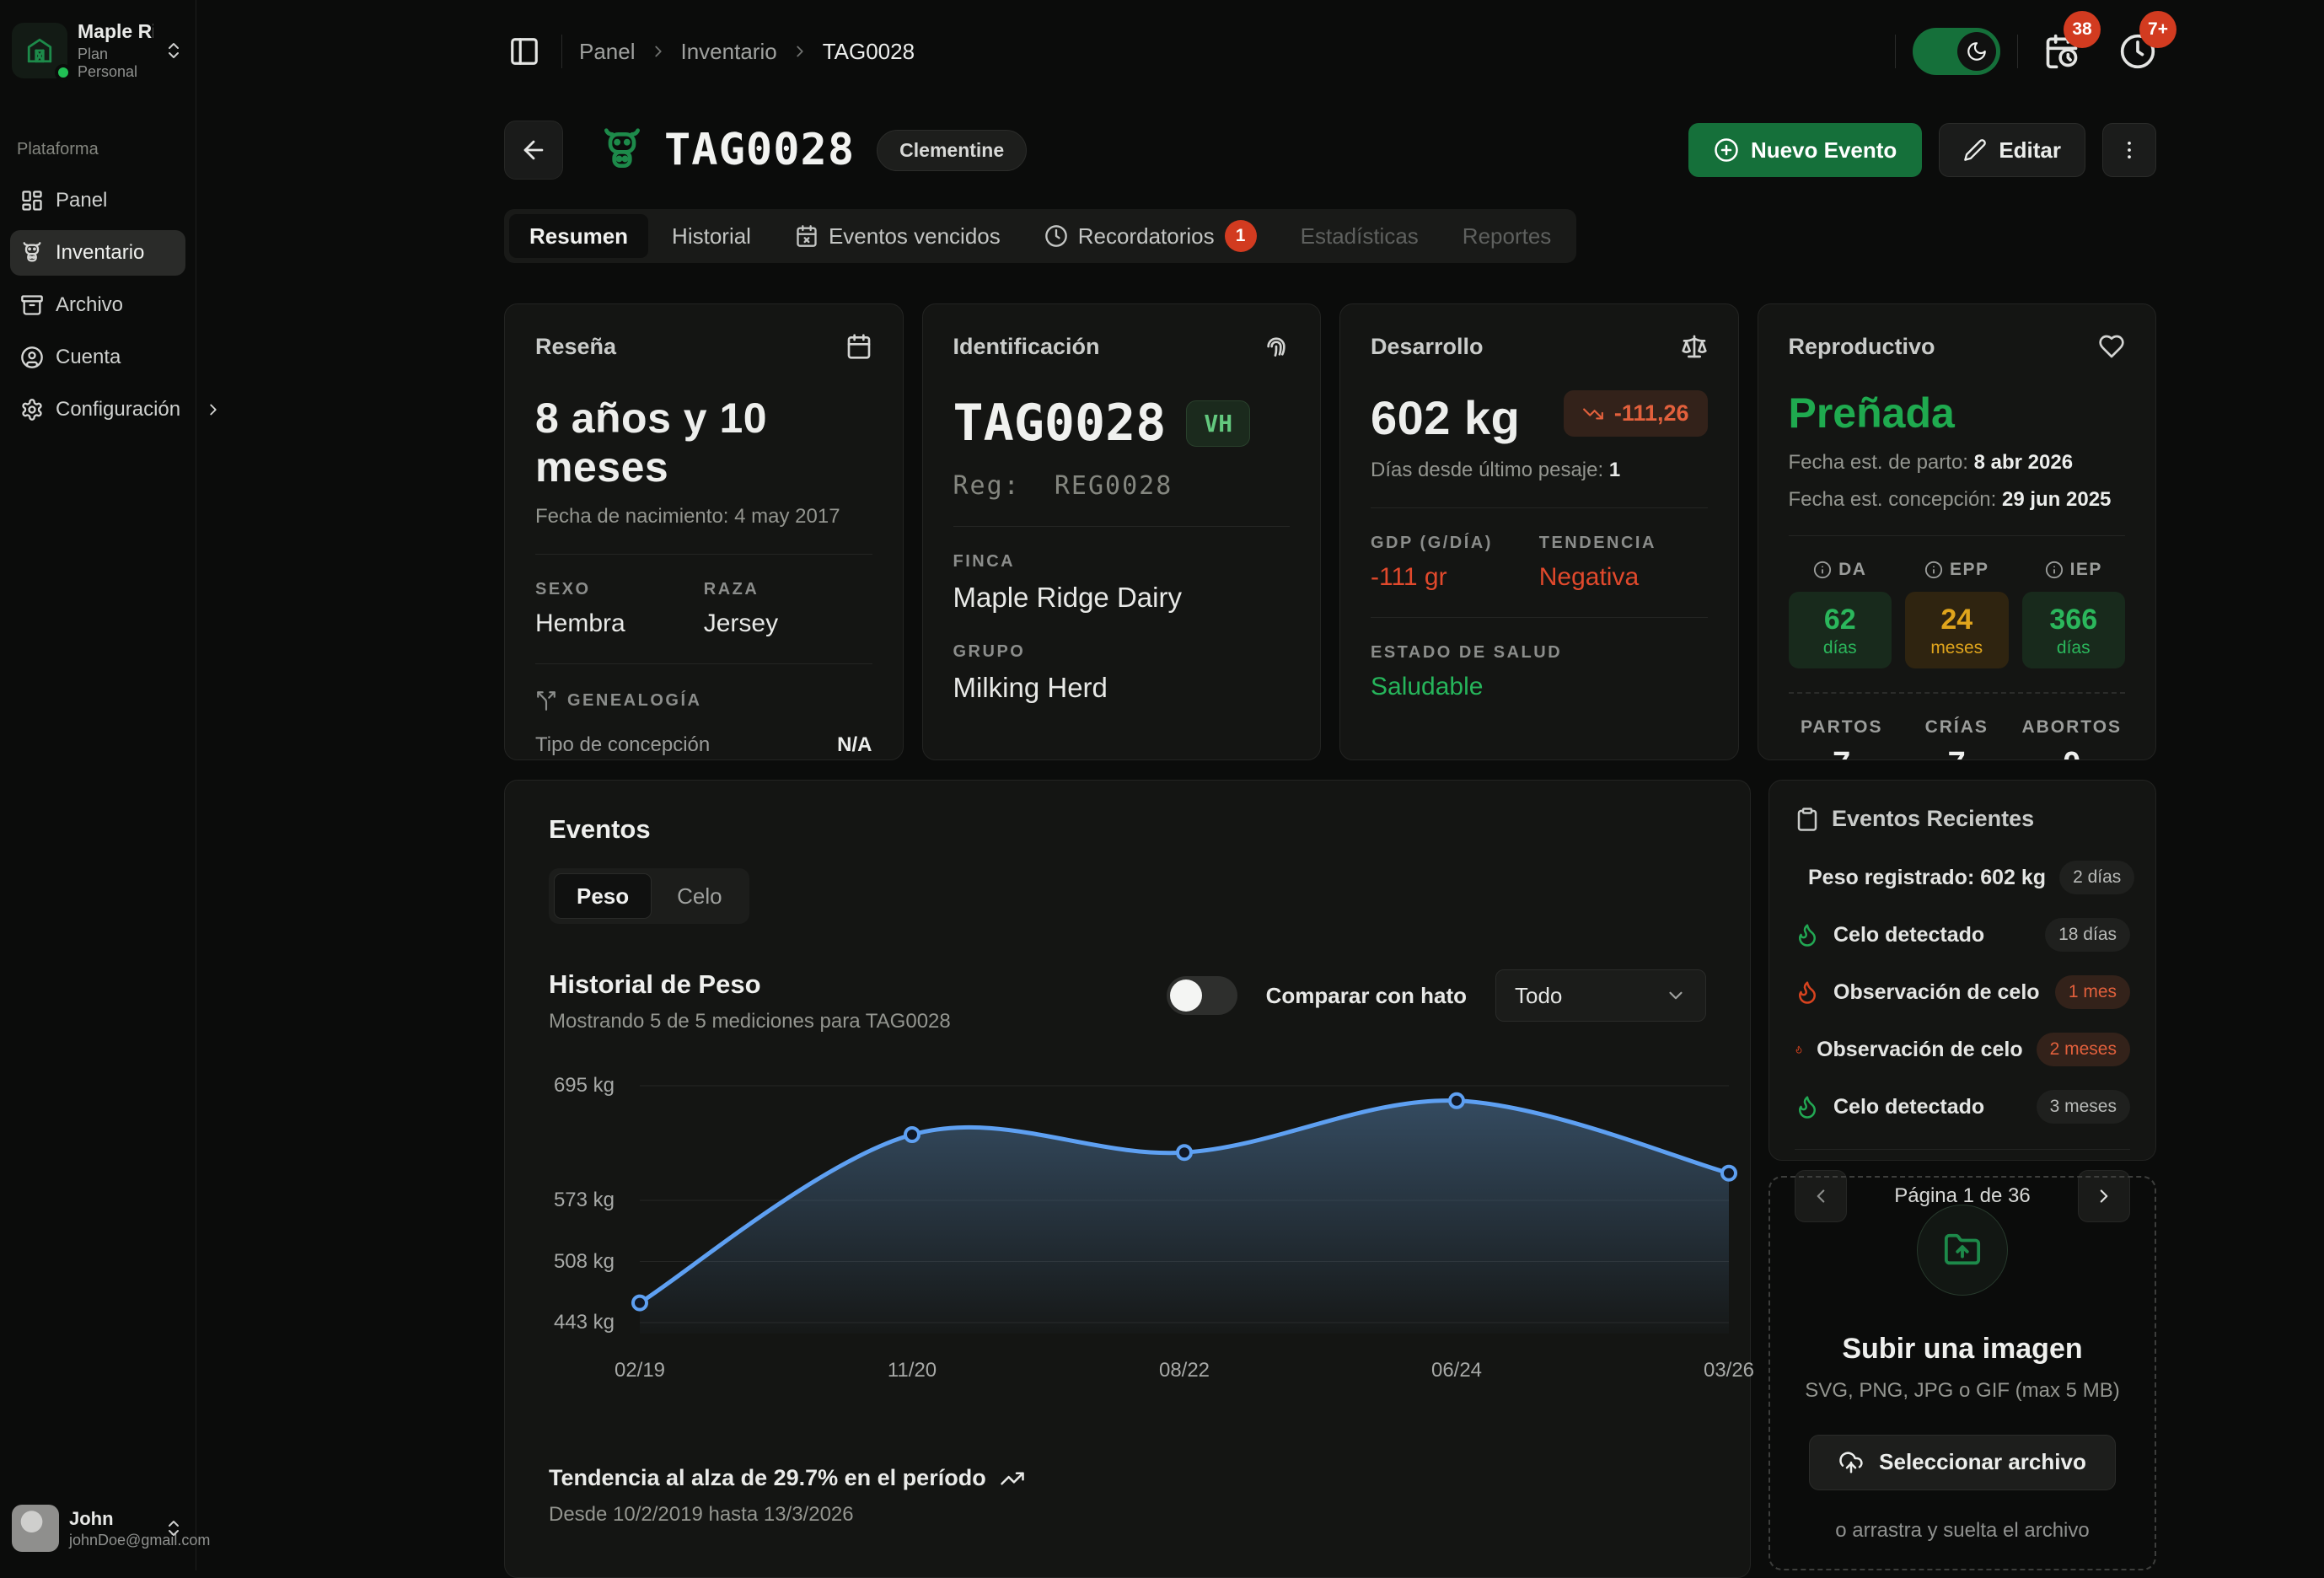 The width and height of the screenshot is (2324, 1578). What do you see at coordinates (1427, 346) in the screenshot?
I see `card-title: Desarrollo` at bounding box center [1427, 346].